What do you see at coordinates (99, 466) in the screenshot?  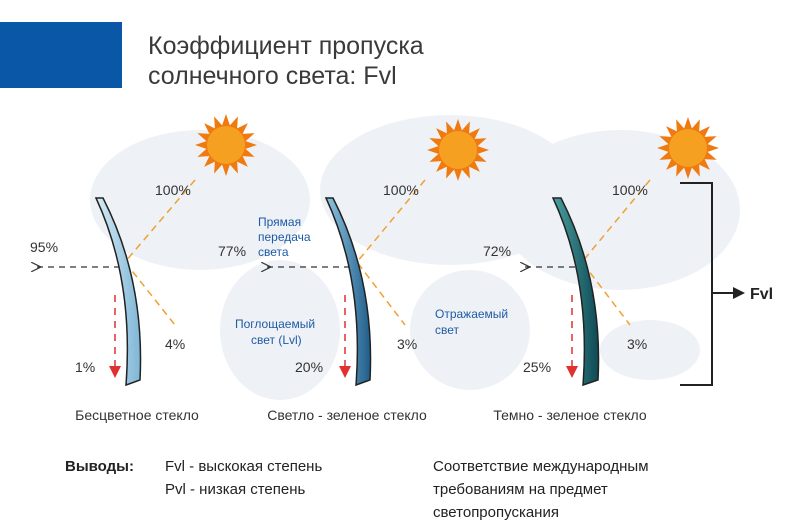 I see `conclusion-heading: Выводы:` at bounding box center [99, 466].